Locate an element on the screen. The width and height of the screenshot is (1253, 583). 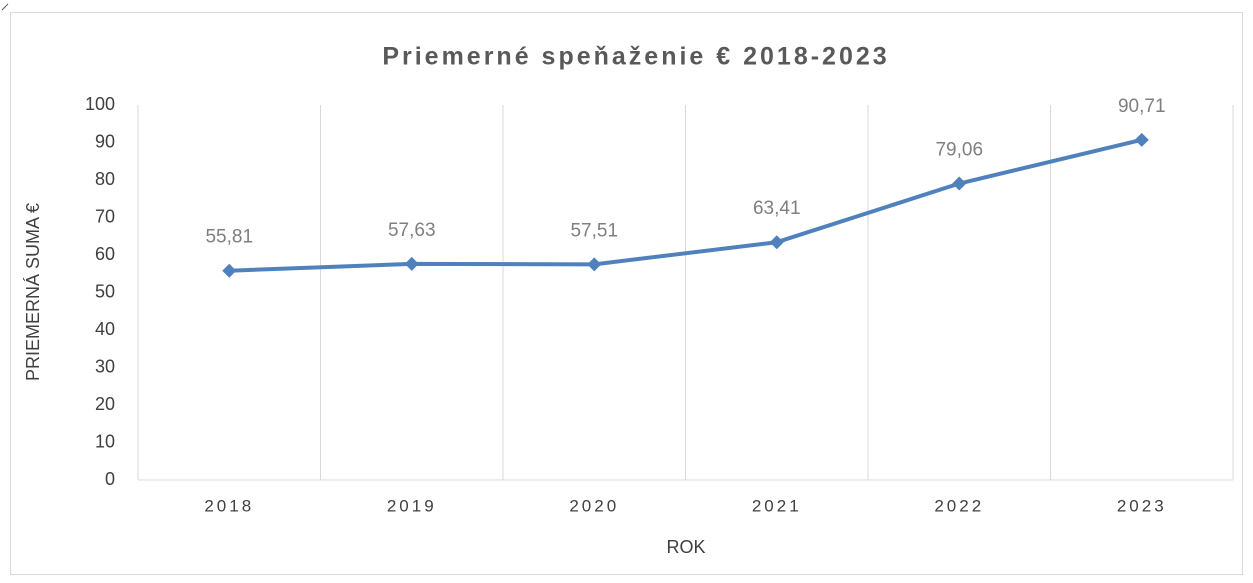
x-tick-label: 2018 is located at coordinates (229, 505).